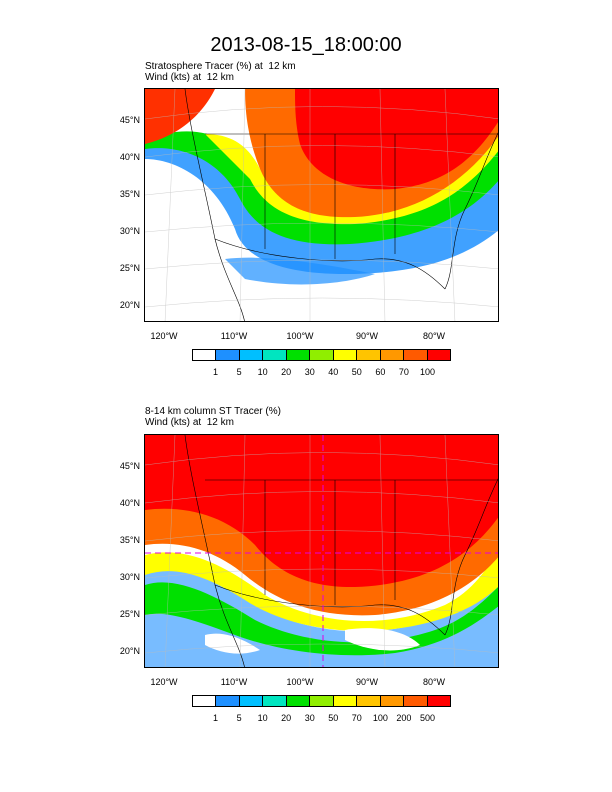  Describe the element at coordinates (234, 682) in the screenshot. I see `panel2-lon-label: 110°W` at that location.